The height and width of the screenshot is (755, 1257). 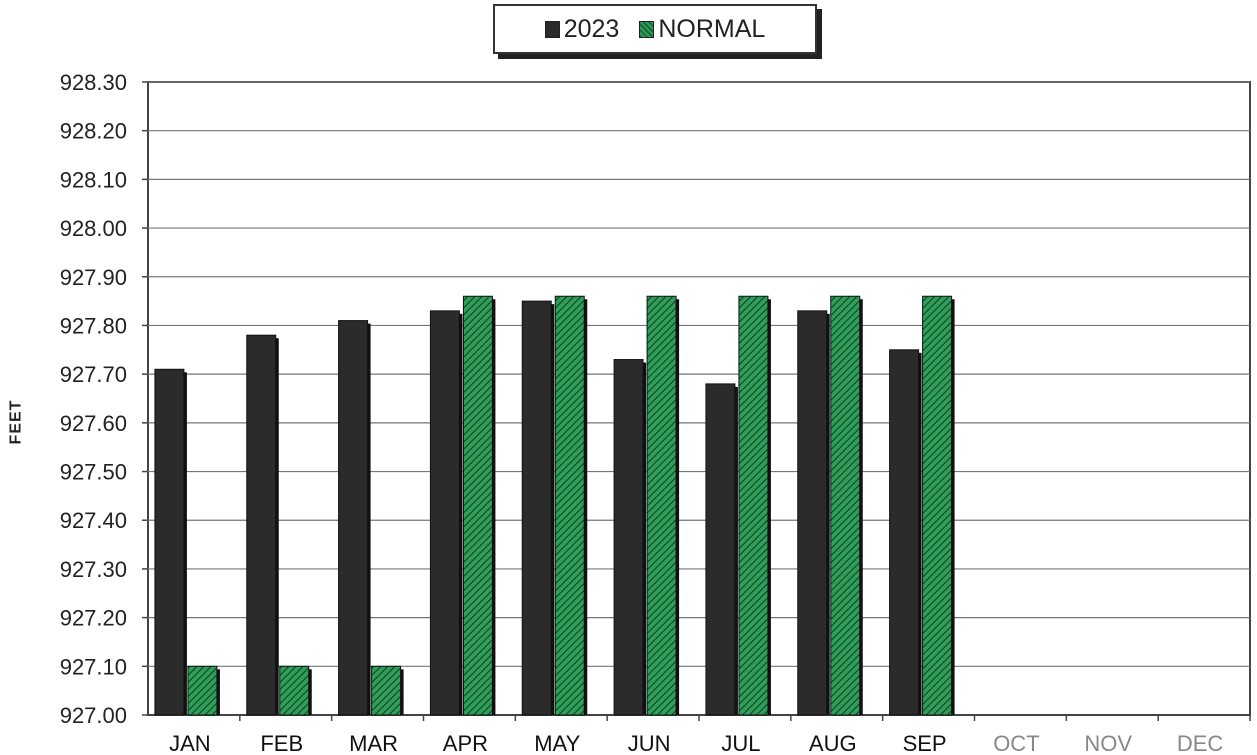 I want to click on x-tick-label: JUN, so click(x=649, y=743).